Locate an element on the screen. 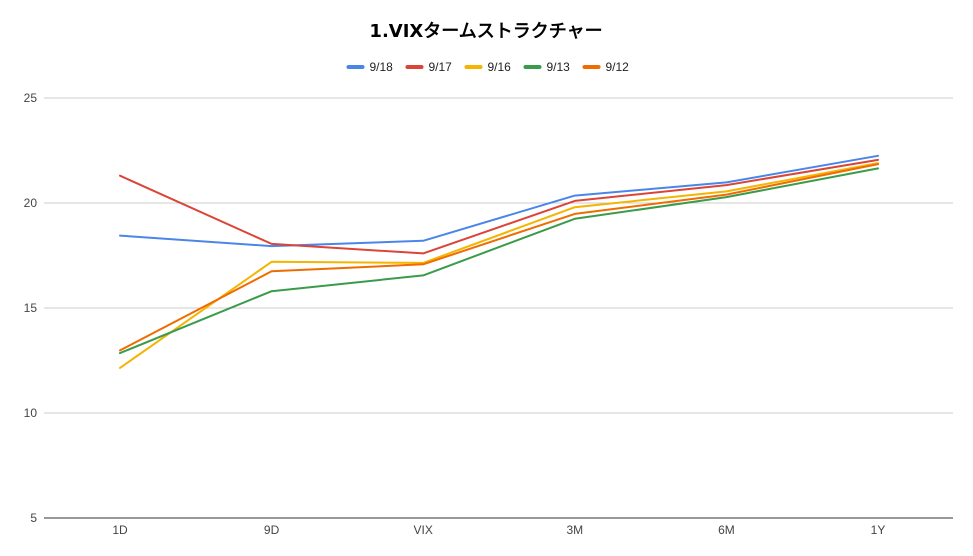 The height and width of the screenshot is (556, 973). y-tick-label: 20 is located at coordinates (31, 203).